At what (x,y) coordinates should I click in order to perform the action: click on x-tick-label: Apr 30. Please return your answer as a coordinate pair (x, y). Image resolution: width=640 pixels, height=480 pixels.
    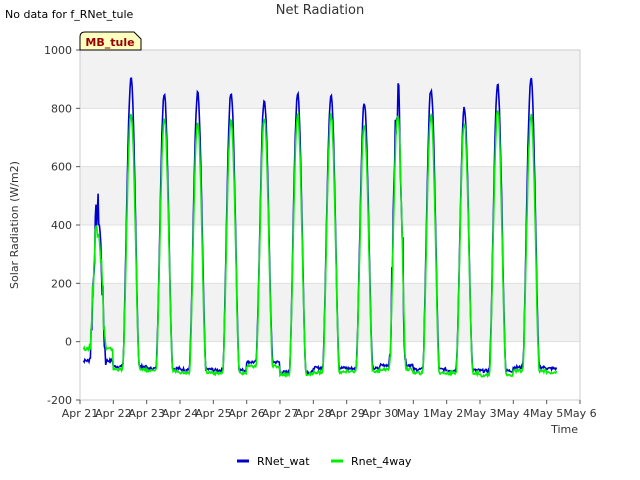
    Looking at the image, I should click on (380, 413).